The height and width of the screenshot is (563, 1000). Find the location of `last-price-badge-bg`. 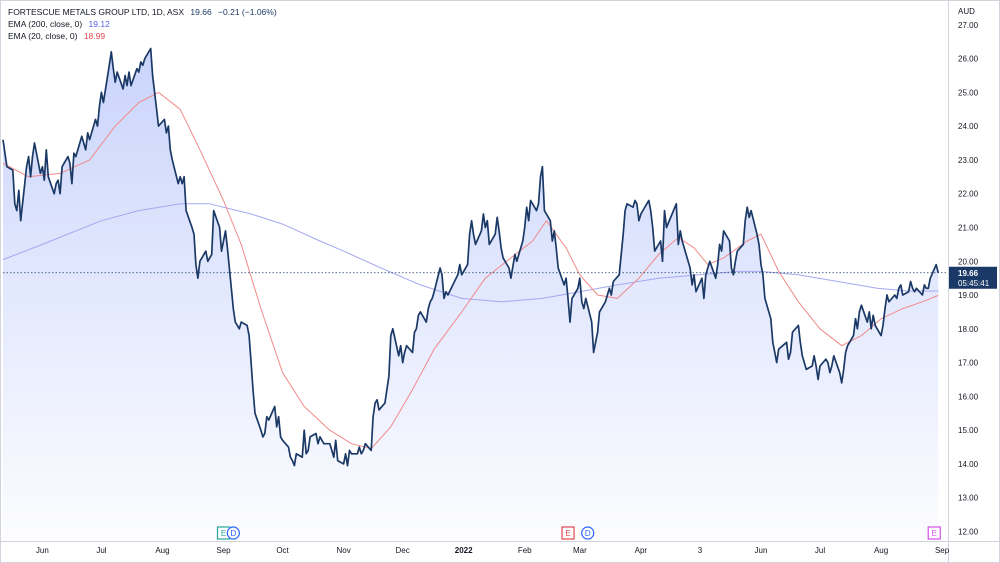

last-price-badge-bg is located at coordinates (973, 277).